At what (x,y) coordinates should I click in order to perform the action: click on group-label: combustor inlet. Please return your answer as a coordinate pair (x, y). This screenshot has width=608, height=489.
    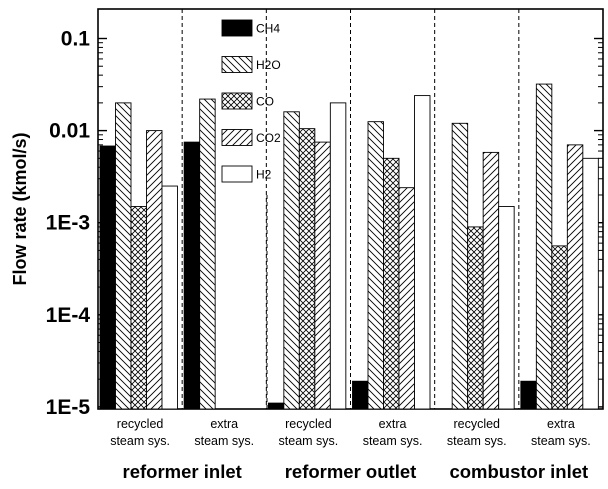
    Looking at the image, I should click on (518, 471).